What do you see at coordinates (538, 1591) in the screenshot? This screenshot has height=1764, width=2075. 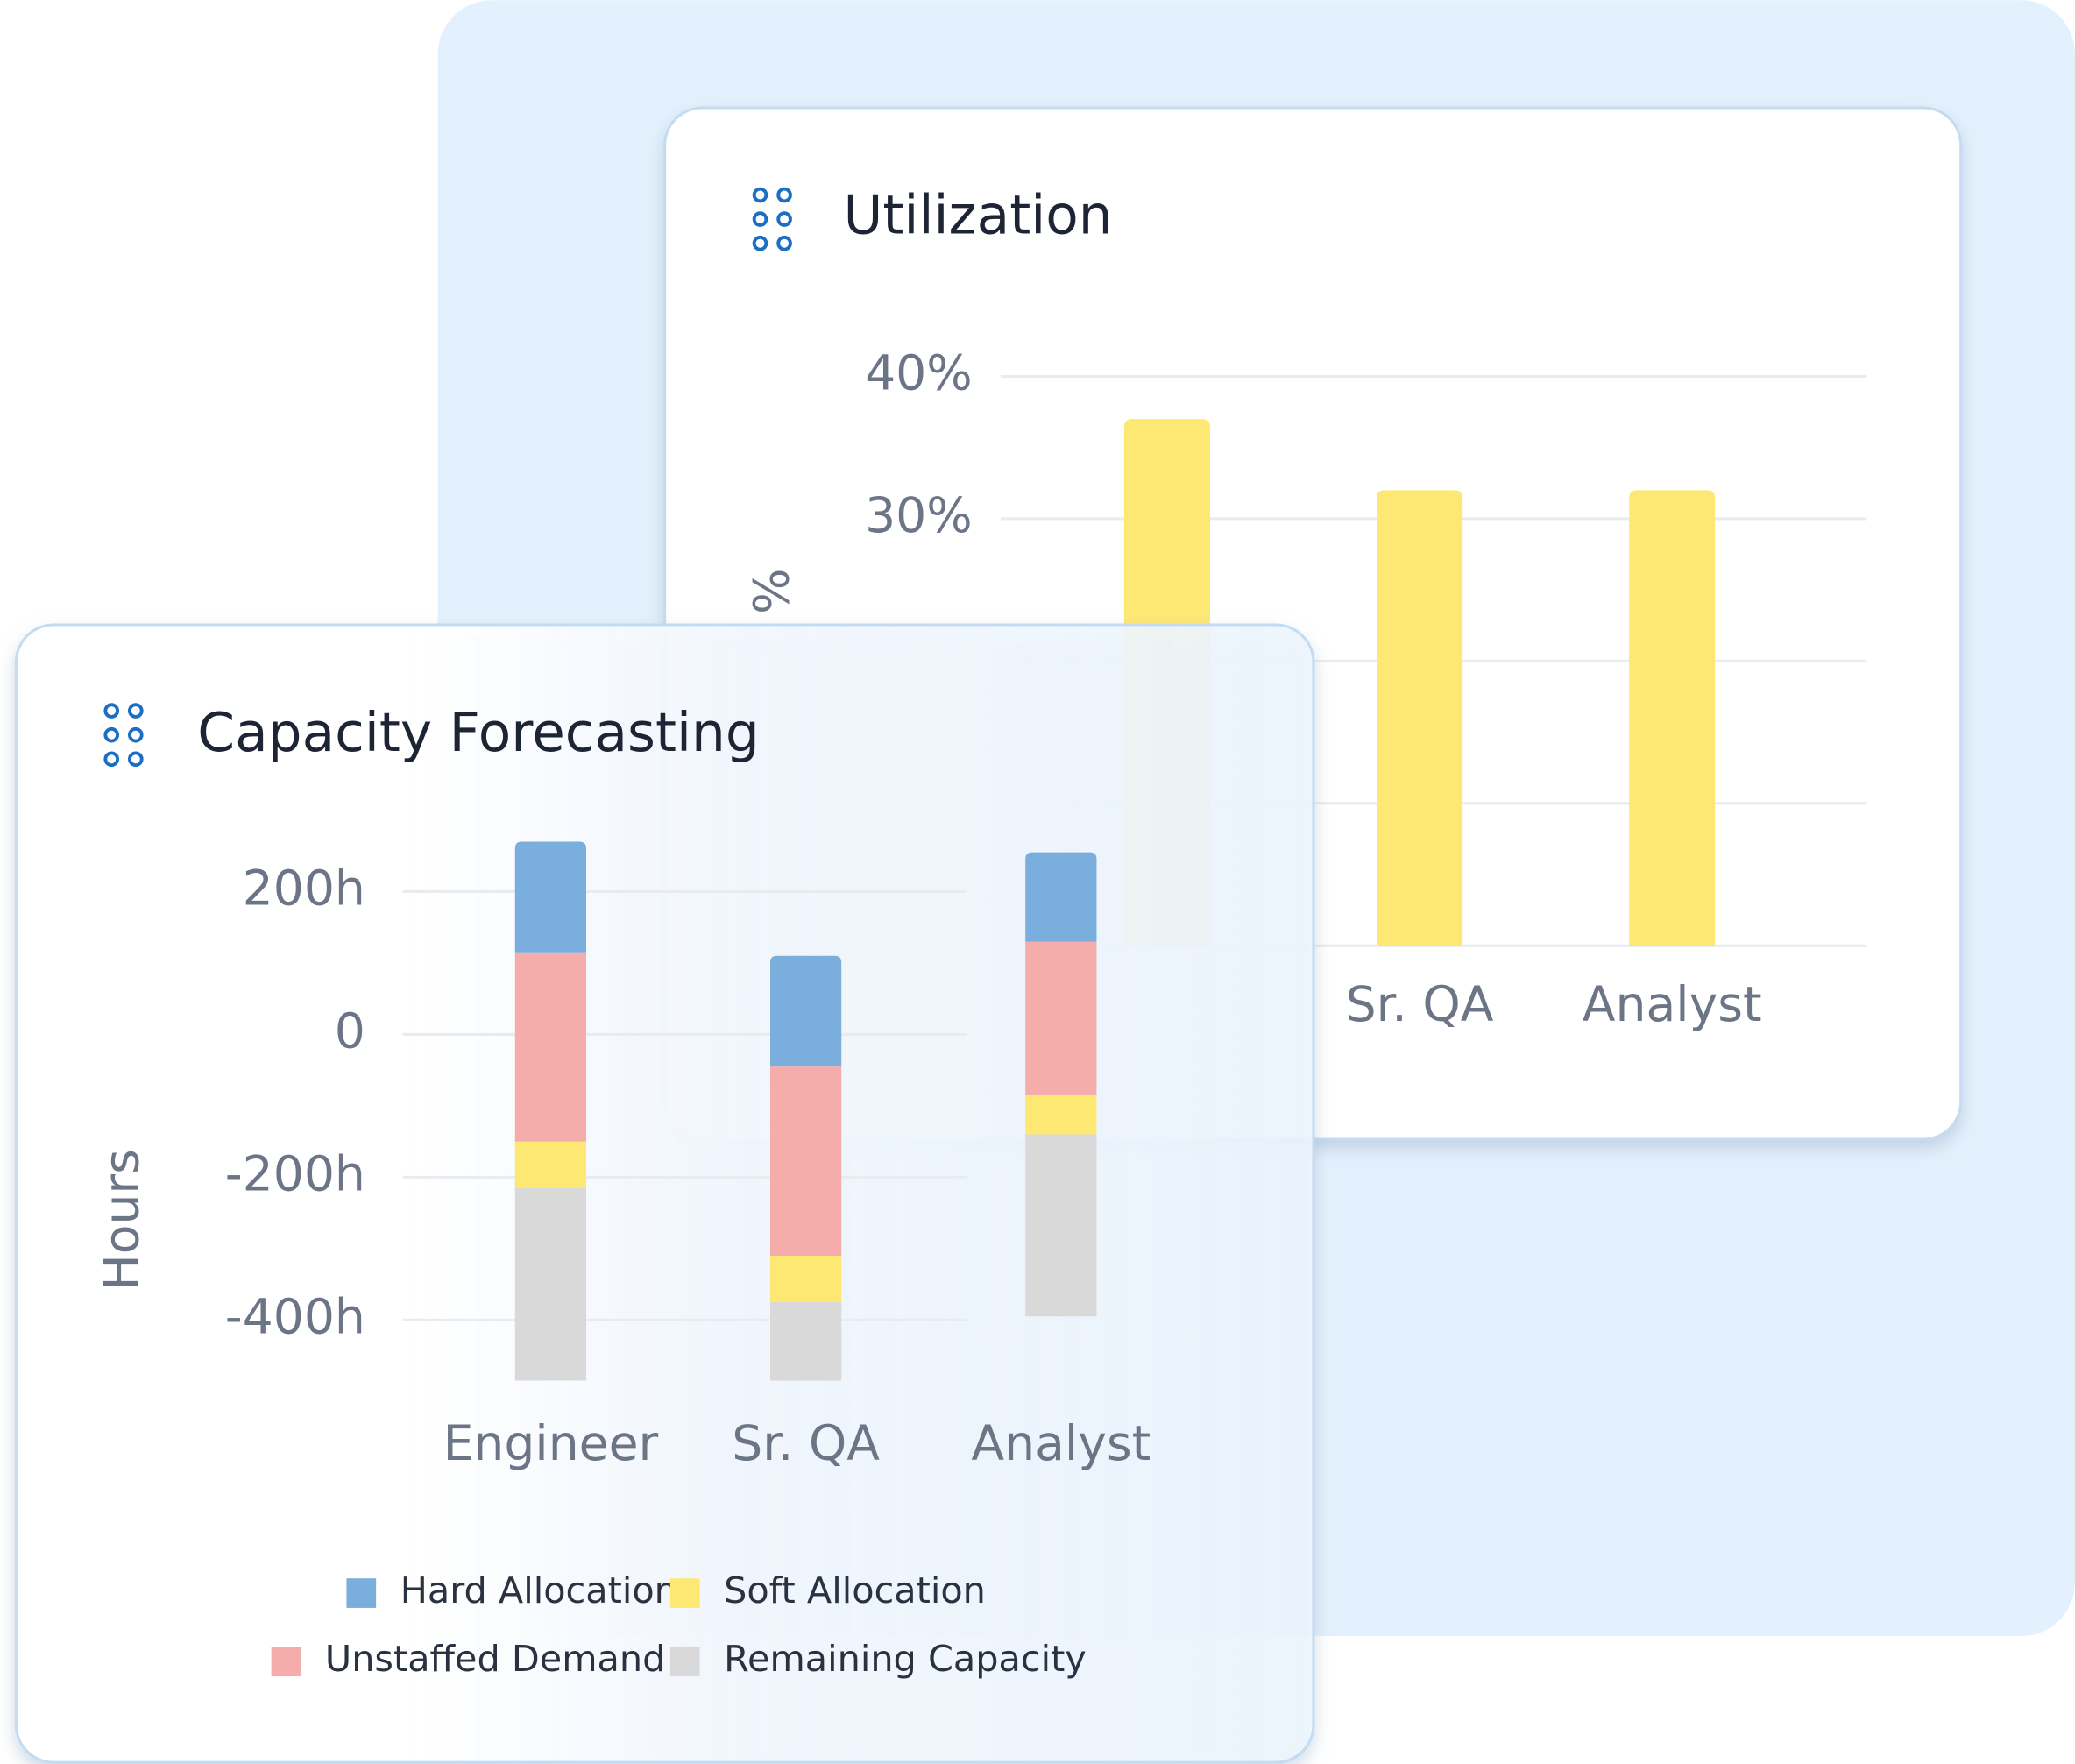 I see `legend-label: Hard Allocation` at bounding box center [538, 1591].